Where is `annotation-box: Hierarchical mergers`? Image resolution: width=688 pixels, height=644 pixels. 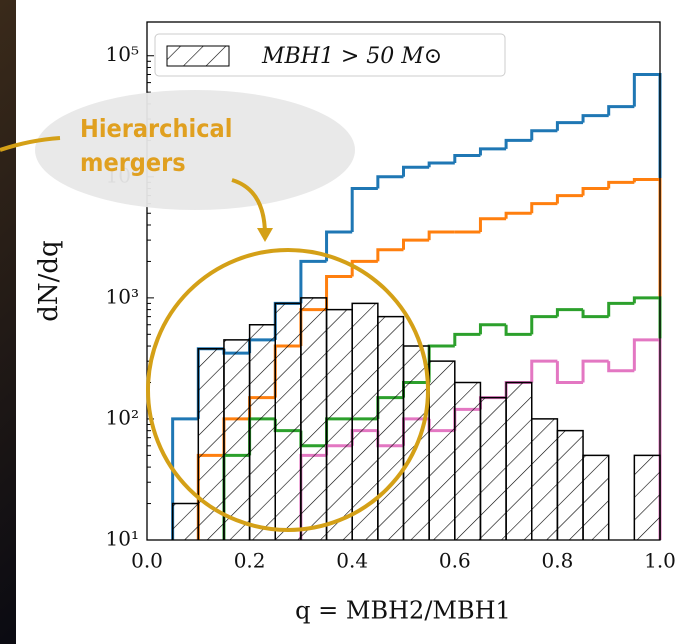 annotation-box: Hierarchical mergers is located at coordinates (156, 145).